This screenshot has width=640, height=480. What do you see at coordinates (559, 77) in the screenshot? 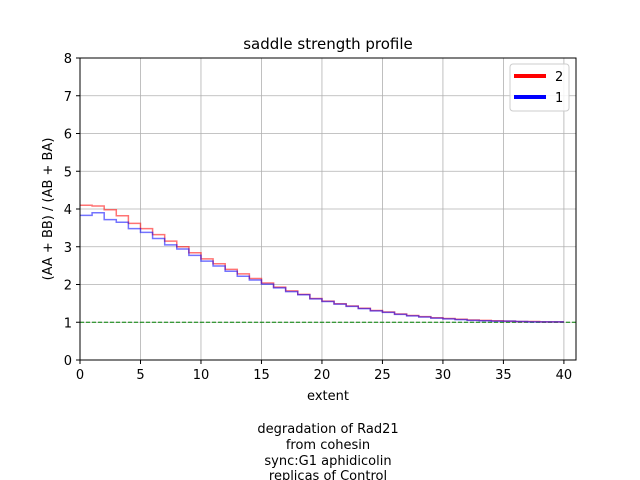
I see `legend-label-series-2: 2` at bounding box center [559, 77].